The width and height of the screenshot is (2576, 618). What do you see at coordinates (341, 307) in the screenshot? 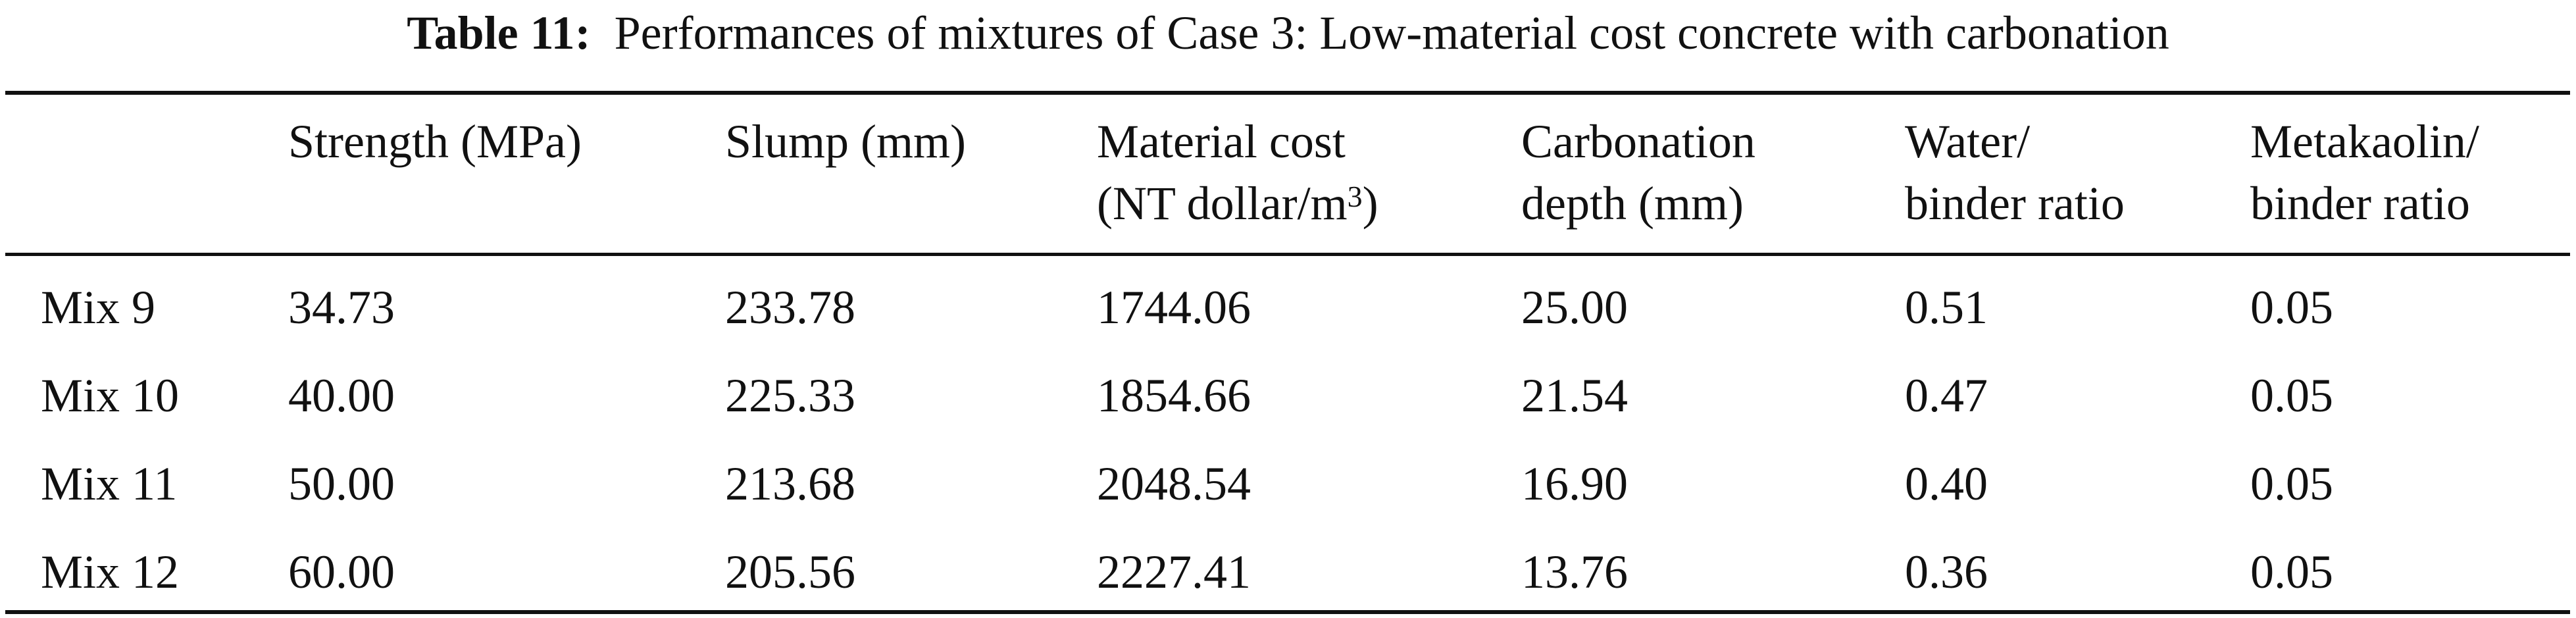
I see `table-cell: 34.73` at bounding box center [341, 307].